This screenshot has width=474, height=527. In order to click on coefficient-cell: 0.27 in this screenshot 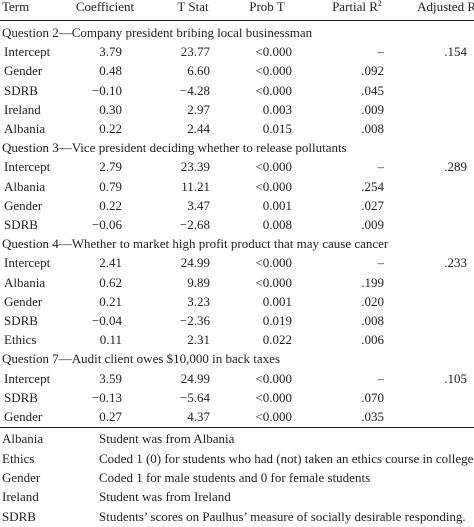, I will do `click(110, 416)`.